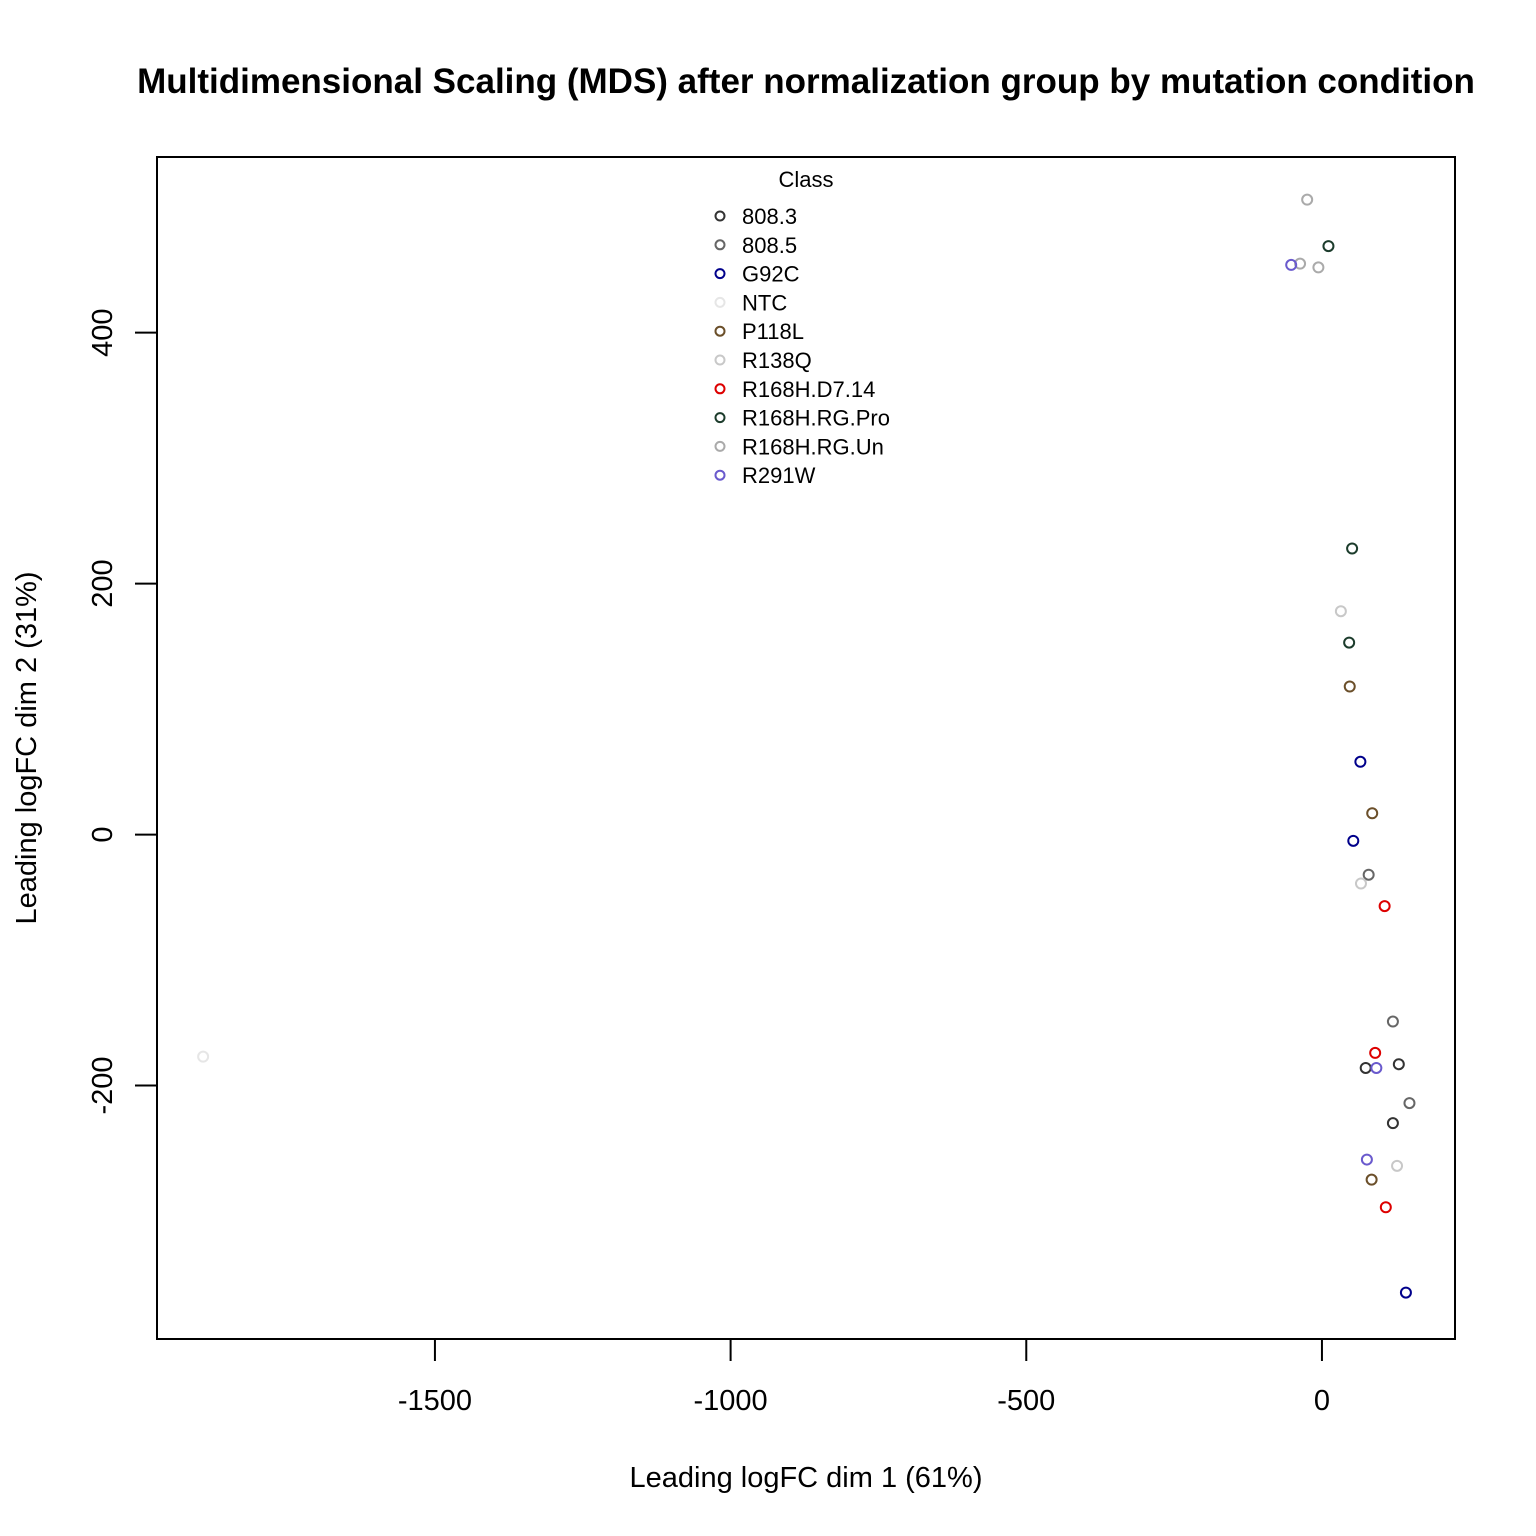 The height and width of the screenshot is (1536, 1536). Describe the element at coordinates (122, 711) in the screenshot. I see `y-axis: -200 0 200 400` at that location.